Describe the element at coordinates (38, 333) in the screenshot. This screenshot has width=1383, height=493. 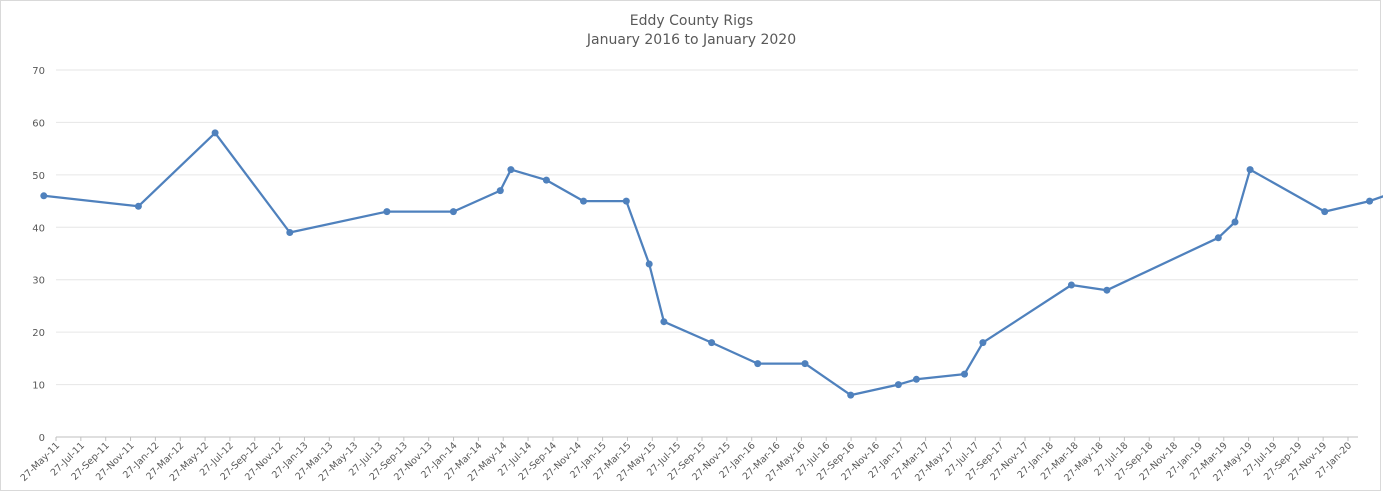
I see `y-tick-label: 20` at that location.